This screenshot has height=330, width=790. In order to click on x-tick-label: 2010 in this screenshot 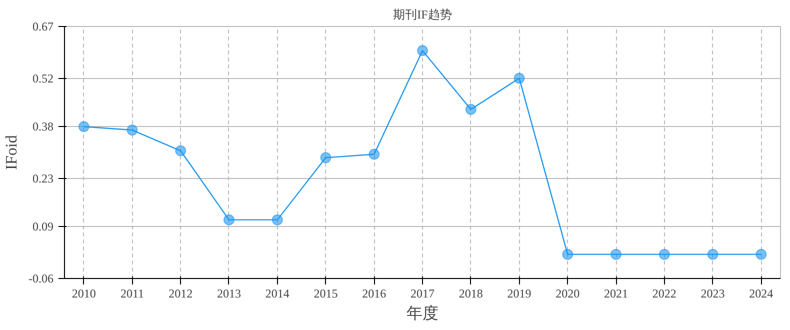, I will do `click(84, 293)`.